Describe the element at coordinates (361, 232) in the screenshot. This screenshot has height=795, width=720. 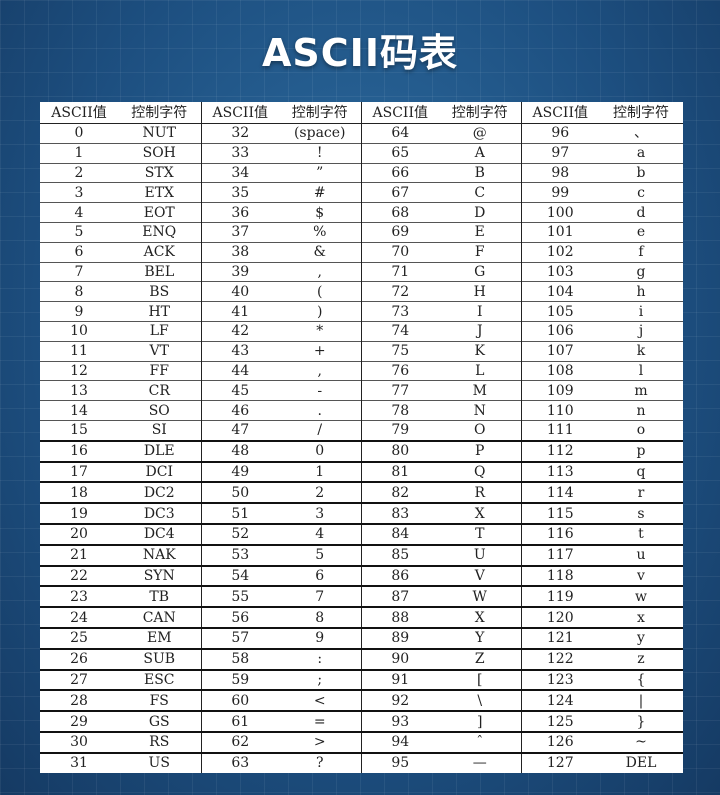
I see `table-row: 5 ENQ 37% 69 E 101 e` at that location.